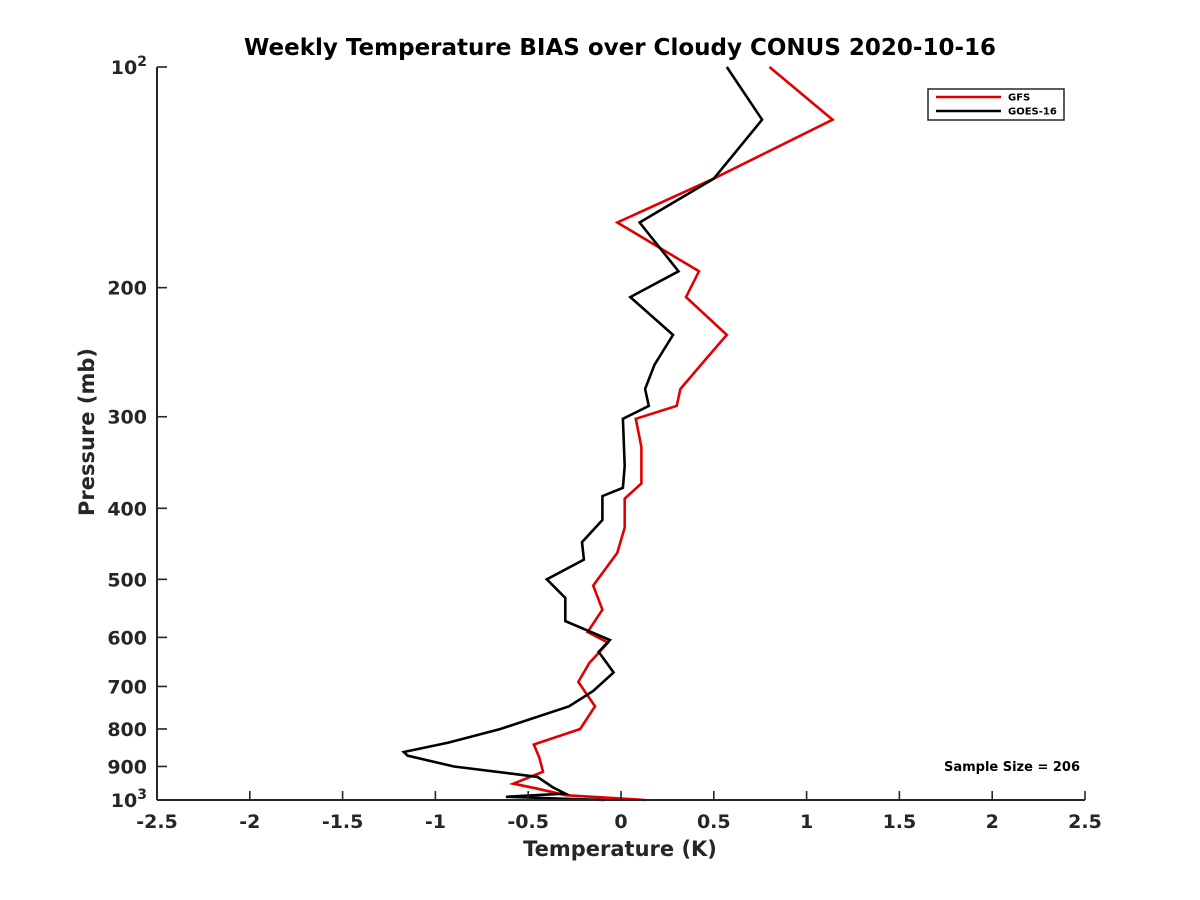  Describe the element at coordinates (127, 509) in the screenshot. I see `y-tick-label: 400` at that location.